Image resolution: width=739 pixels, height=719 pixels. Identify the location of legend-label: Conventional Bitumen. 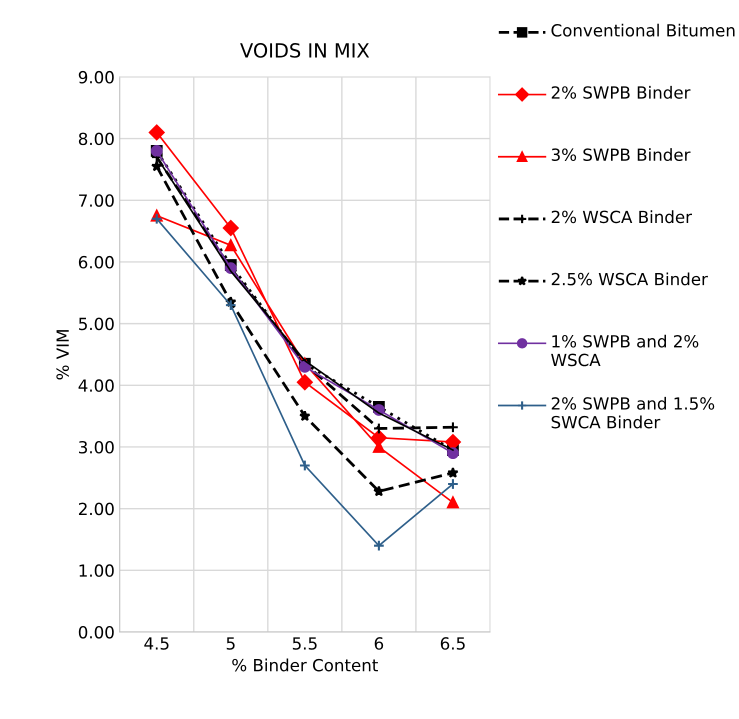
(642, 30).